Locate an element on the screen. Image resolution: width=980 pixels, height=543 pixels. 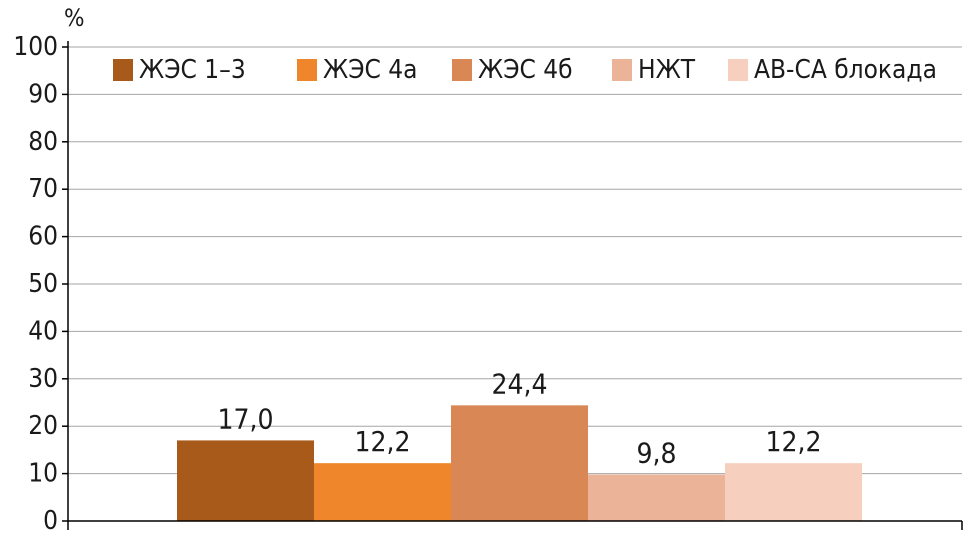
y-tick-label: 70 is located at coordinates (43, 189).